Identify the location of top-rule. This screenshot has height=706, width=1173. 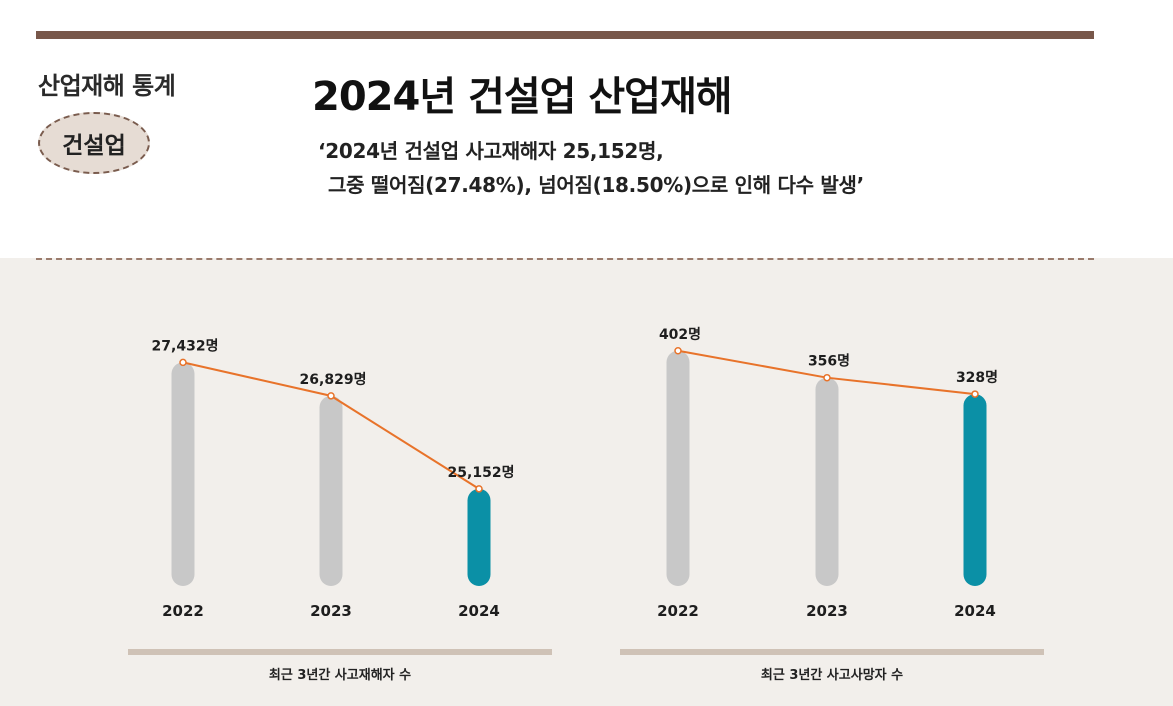
(565, 35).